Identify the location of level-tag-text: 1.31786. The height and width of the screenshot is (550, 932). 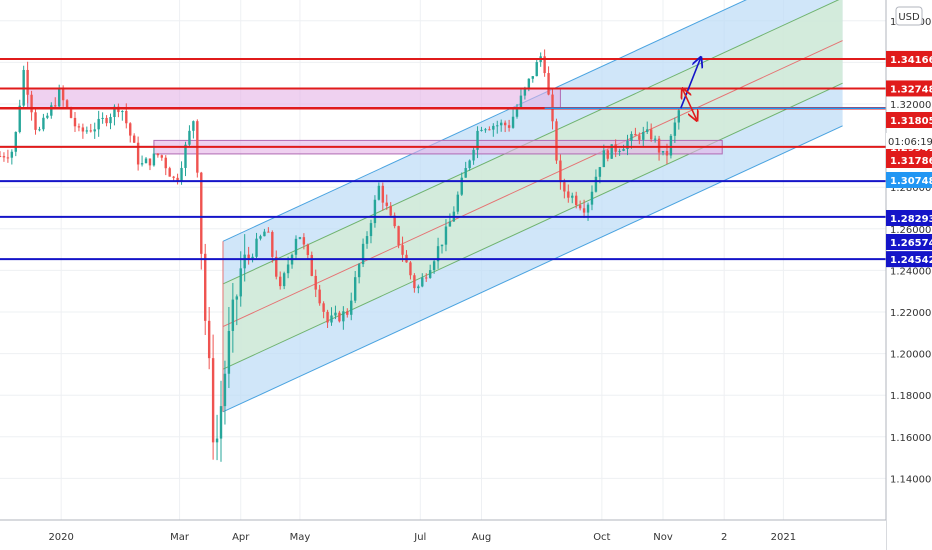
(911, 161).